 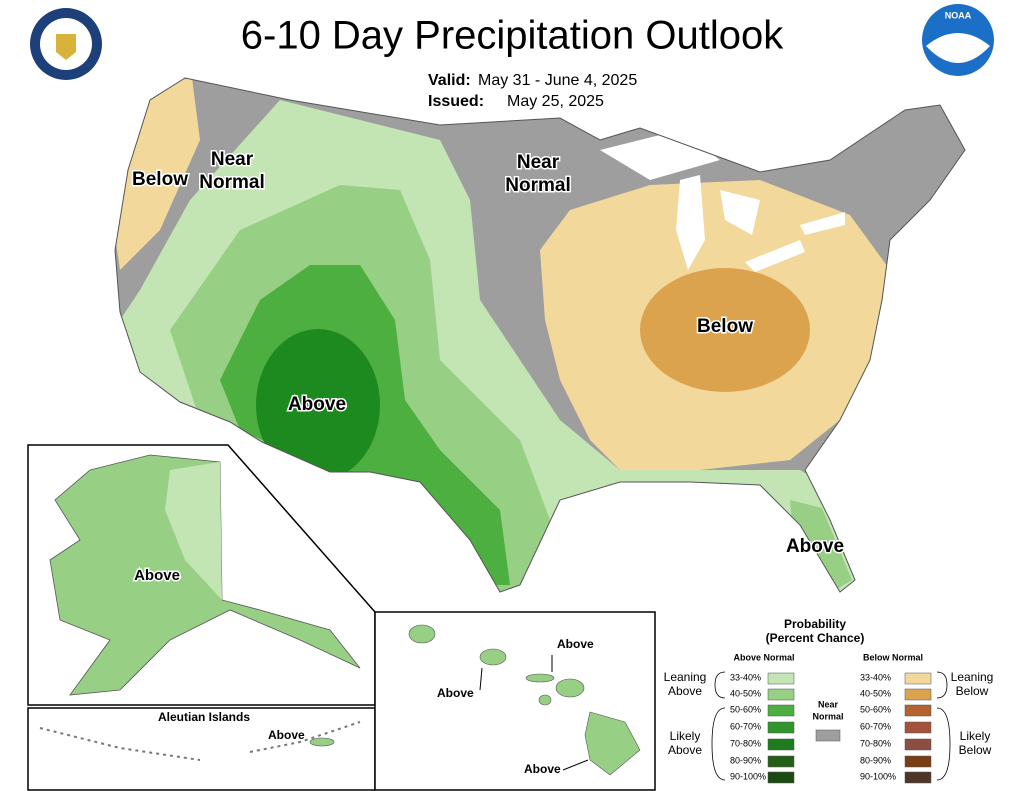 I want to click on legend-near-label: Normal, so click(x=827, y=716).